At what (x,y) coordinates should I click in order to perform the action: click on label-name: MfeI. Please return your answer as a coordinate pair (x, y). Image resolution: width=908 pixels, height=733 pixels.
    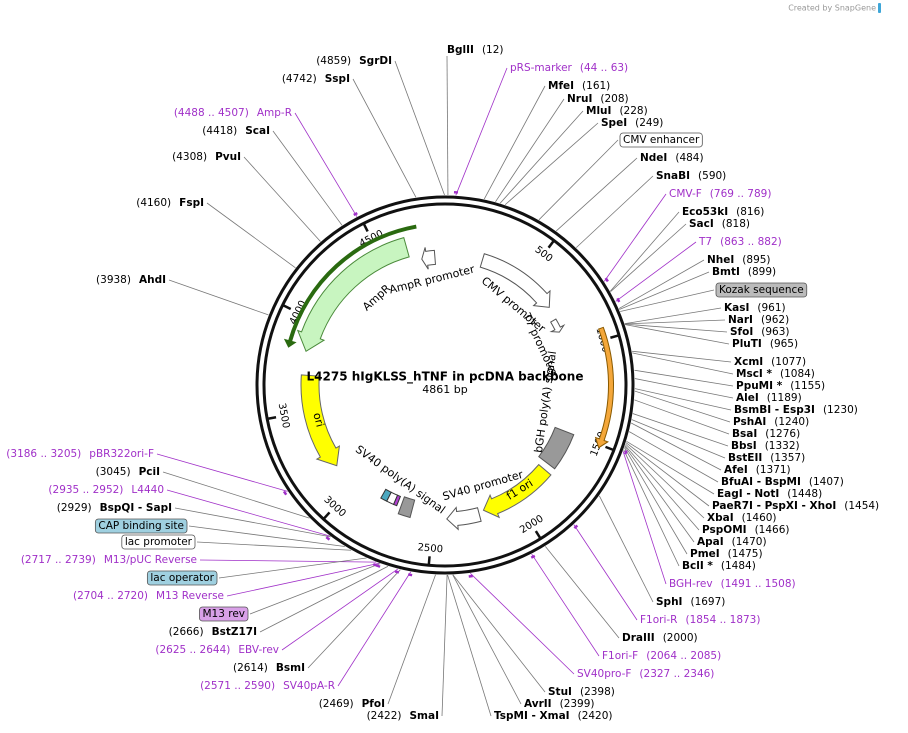
    Looking at the image, I should click on (561, 86).